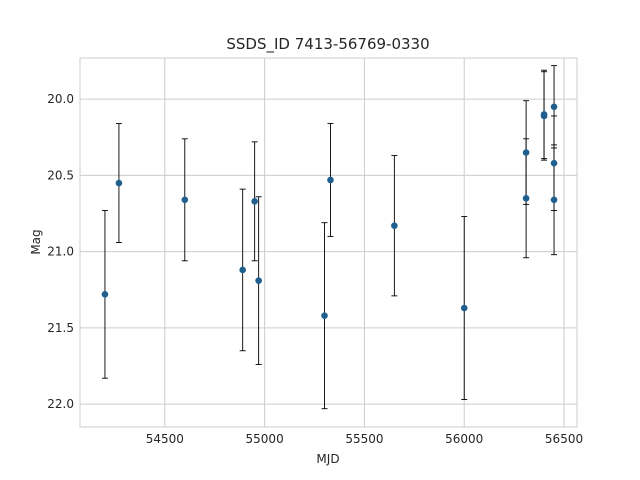 The width and height of the screenshot is (640, 480). I want to click on x-tick-label: 56000, so click(464, 439).